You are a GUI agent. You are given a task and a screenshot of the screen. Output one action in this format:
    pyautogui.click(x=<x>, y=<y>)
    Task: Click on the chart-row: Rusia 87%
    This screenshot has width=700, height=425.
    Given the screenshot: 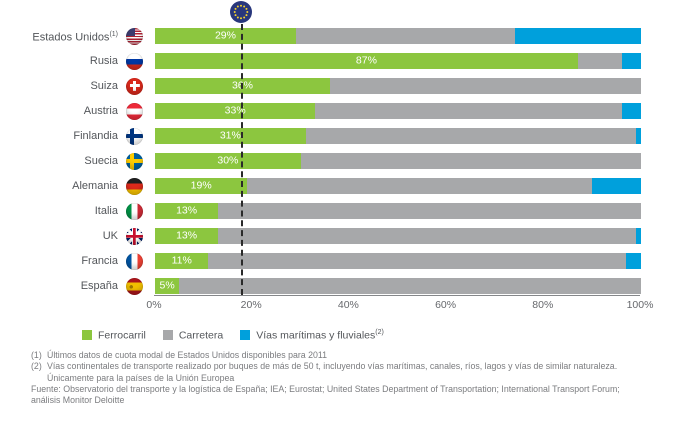 What is the action you would take?
    pyautogui.click(x=350, y=61)
    